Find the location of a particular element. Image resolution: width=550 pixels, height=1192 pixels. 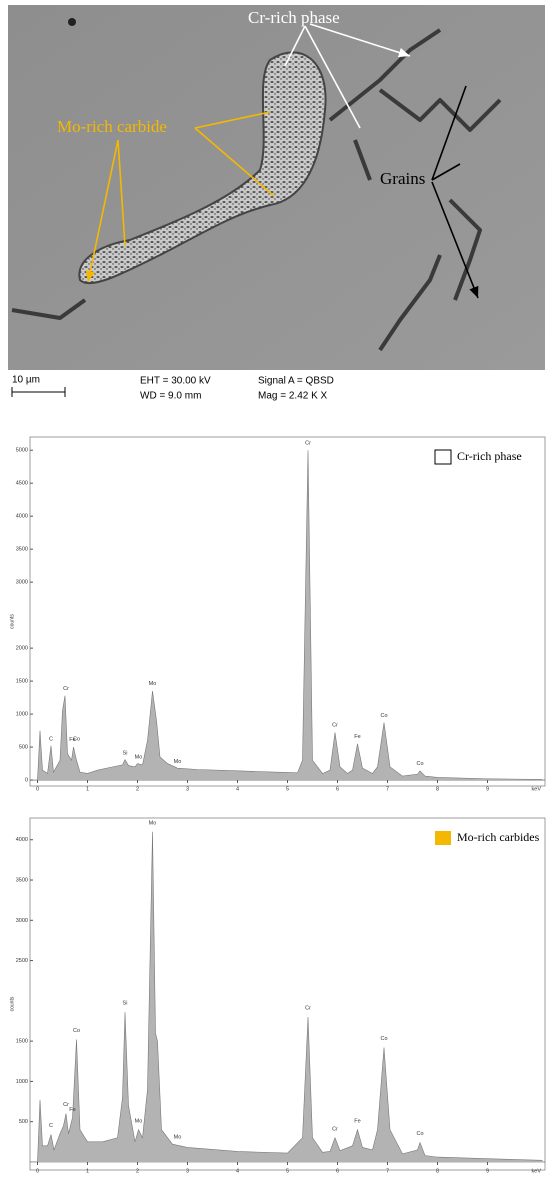

mo-label: Mo-rich carbide is located at coordinates (112, 126).